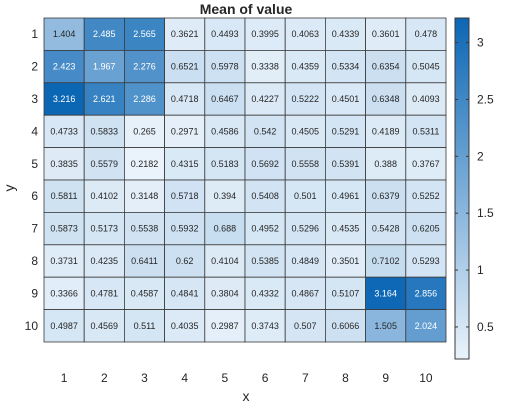 The image size is (514, 408). I want to click on cell-value-label: 0.5222, so click(306, 99).